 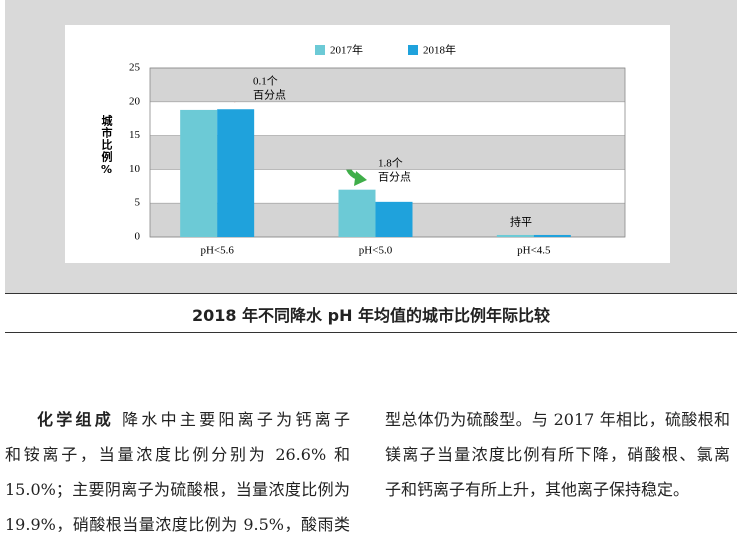 I want to click on text: 镁离子当量浓度比例有所下降，硝酸根、氯离, so click(x=557, y=454).